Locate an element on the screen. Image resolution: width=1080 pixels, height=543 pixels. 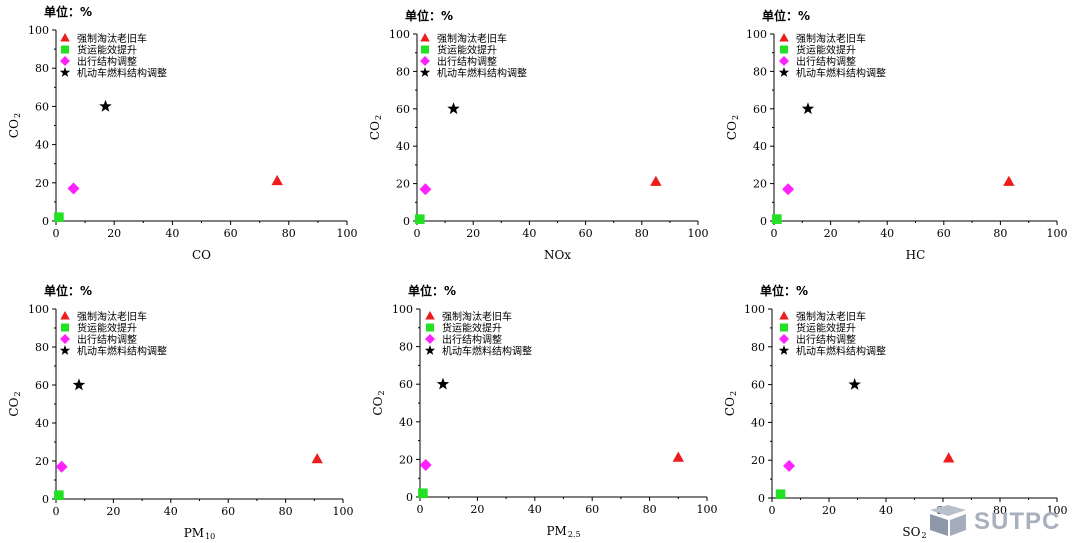
y-tick-label: 100 is located at coordinates (402, 309).